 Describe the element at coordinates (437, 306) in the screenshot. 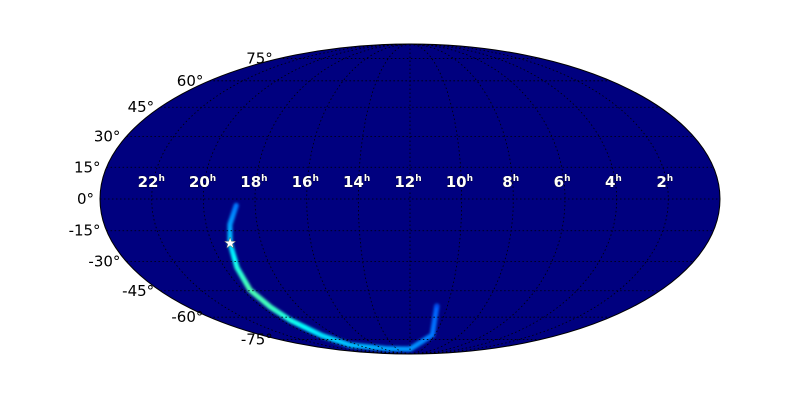

I see `heat-cell-core` at that location.